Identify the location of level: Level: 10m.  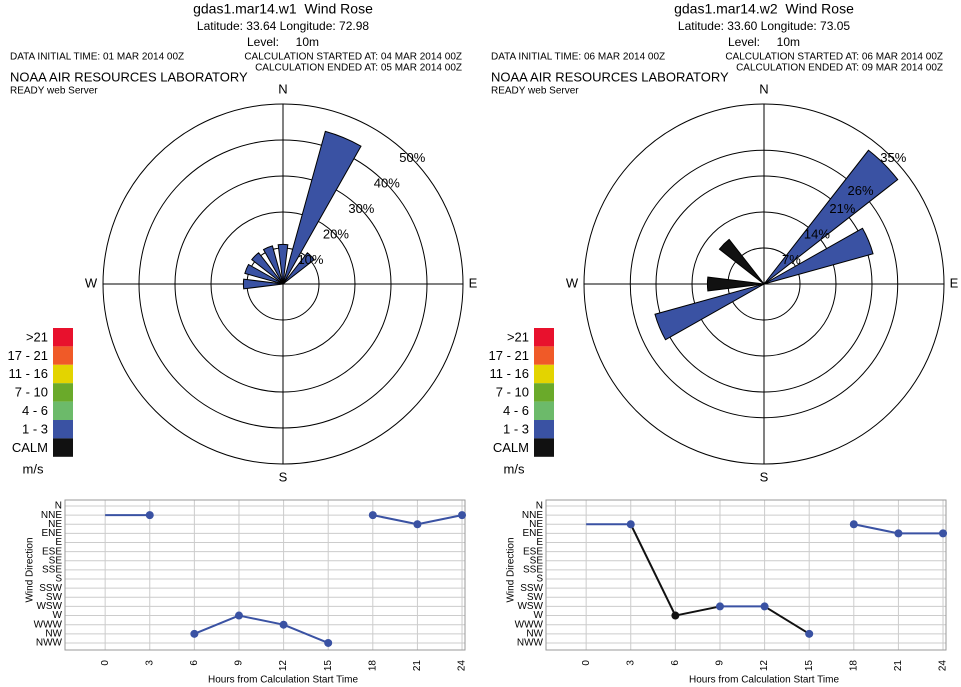
(283, 42).